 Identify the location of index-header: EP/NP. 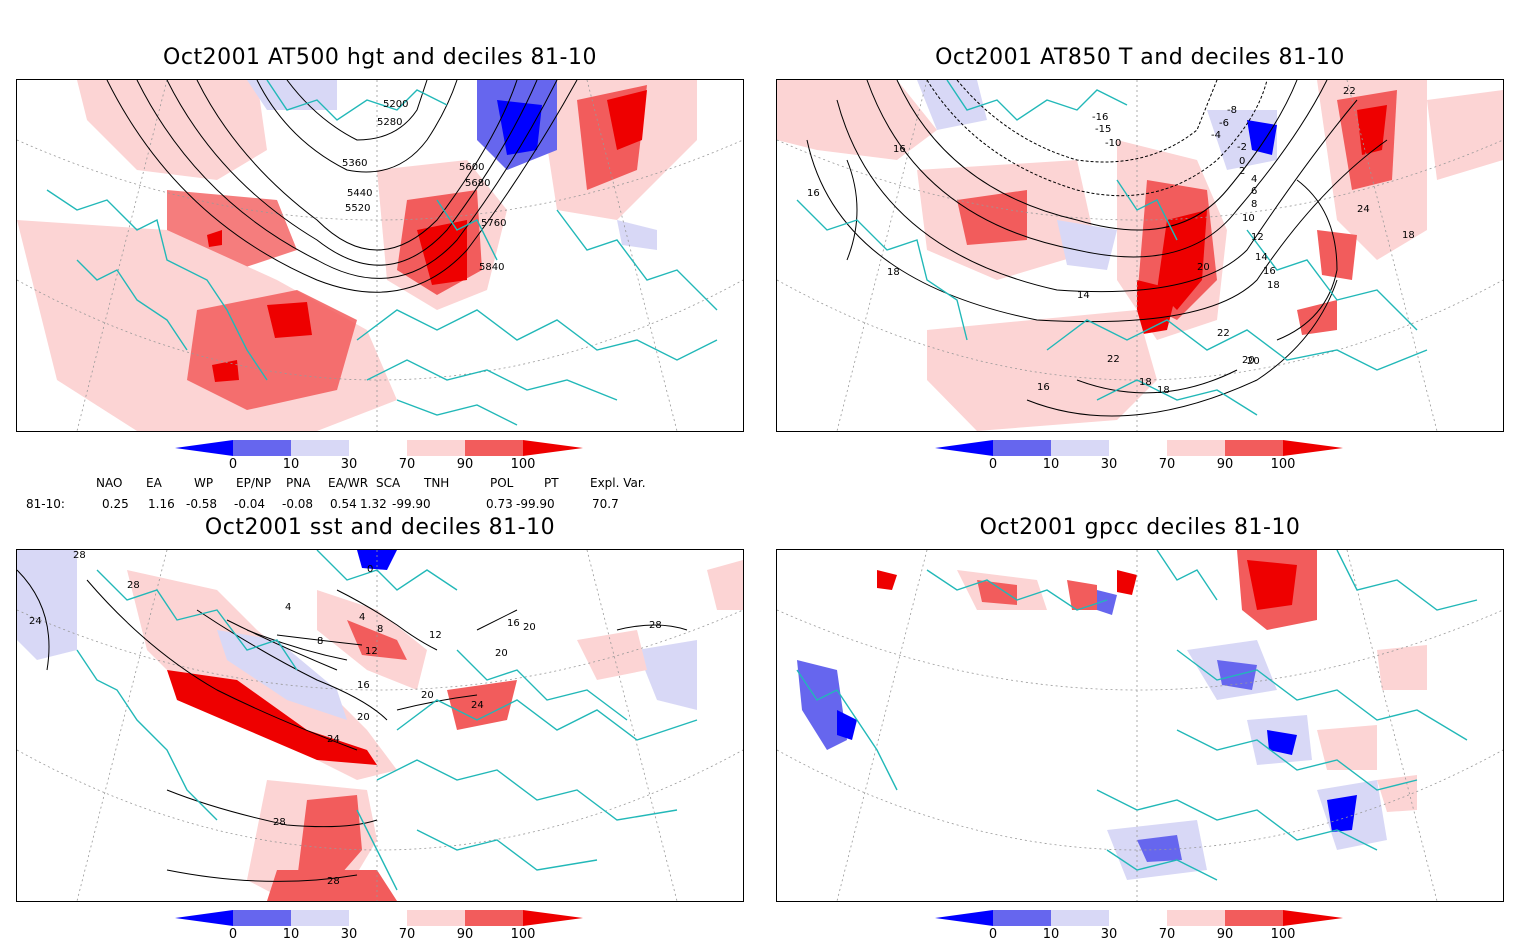
(254, 483).